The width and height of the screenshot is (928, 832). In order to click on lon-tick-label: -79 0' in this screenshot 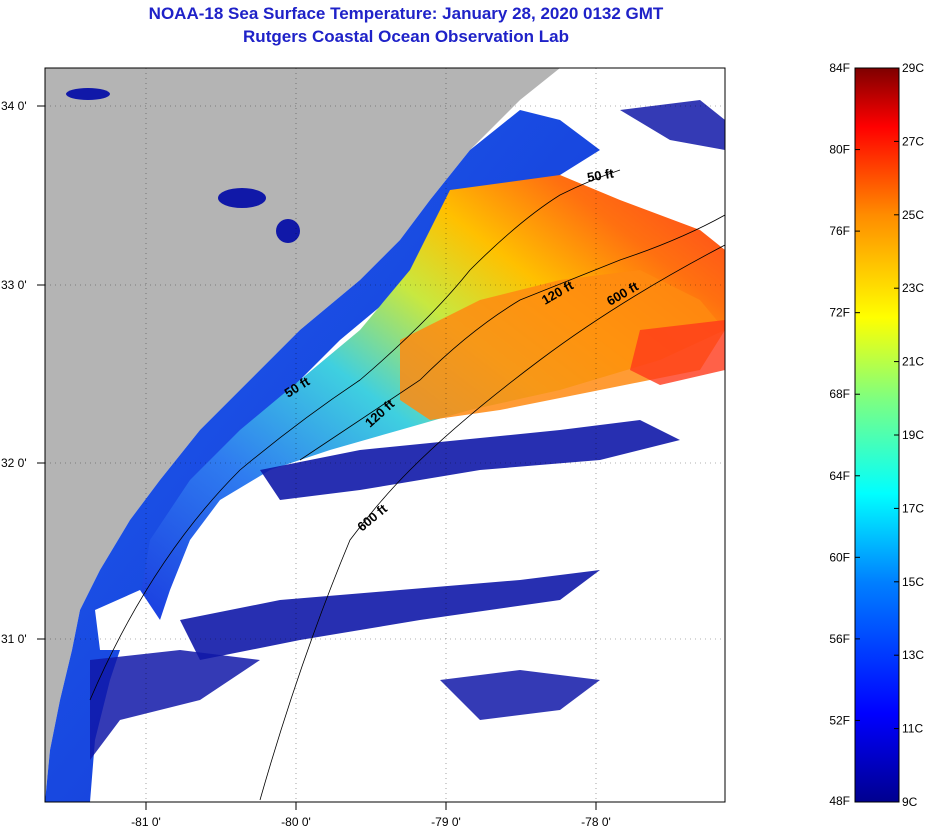, I will do `click(446, 822)`.